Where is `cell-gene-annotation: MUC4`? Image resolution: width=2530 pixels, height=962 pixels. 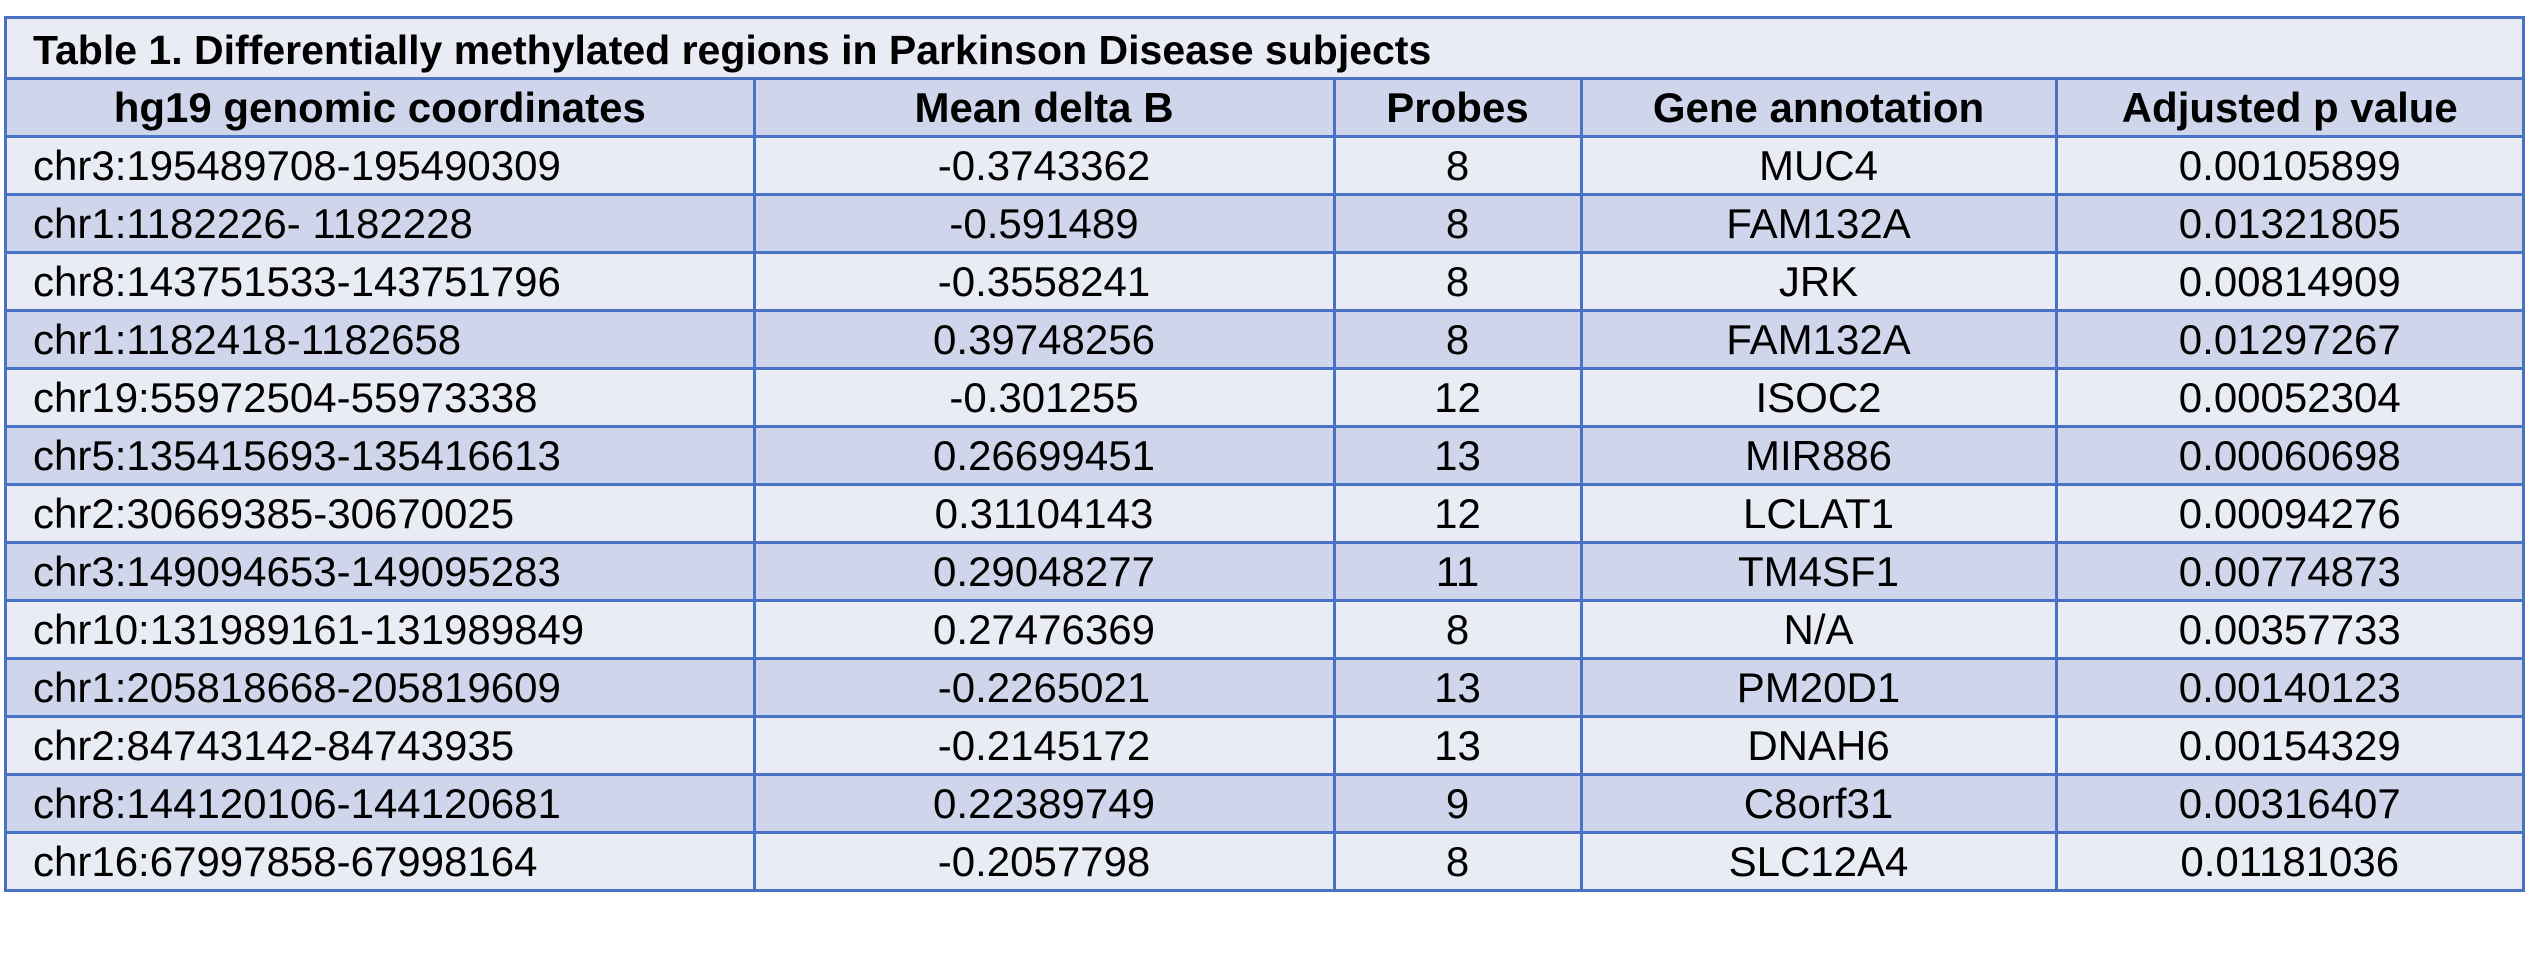
cell-gene-annotation: MUC4 is located at coordinates (1818, 165).